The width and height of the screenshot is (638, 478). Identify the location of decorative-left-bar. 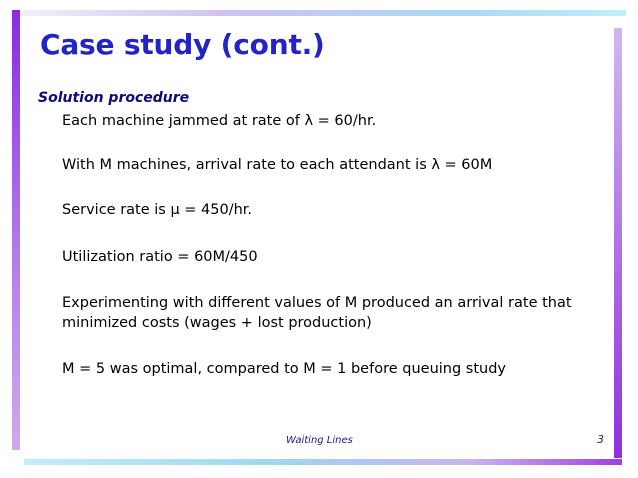
(16, 230).